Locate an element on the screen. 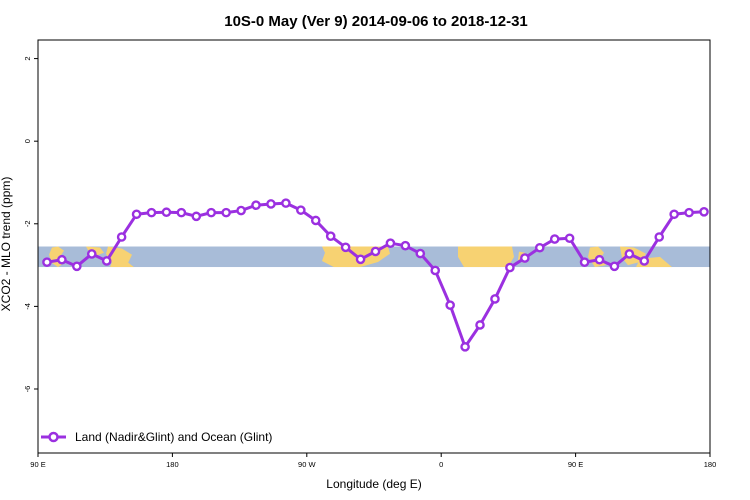 This screenshot has width=750, height=500. y-axis: 2 0 -2 -4 -6 is located at coordinates (30, 224).